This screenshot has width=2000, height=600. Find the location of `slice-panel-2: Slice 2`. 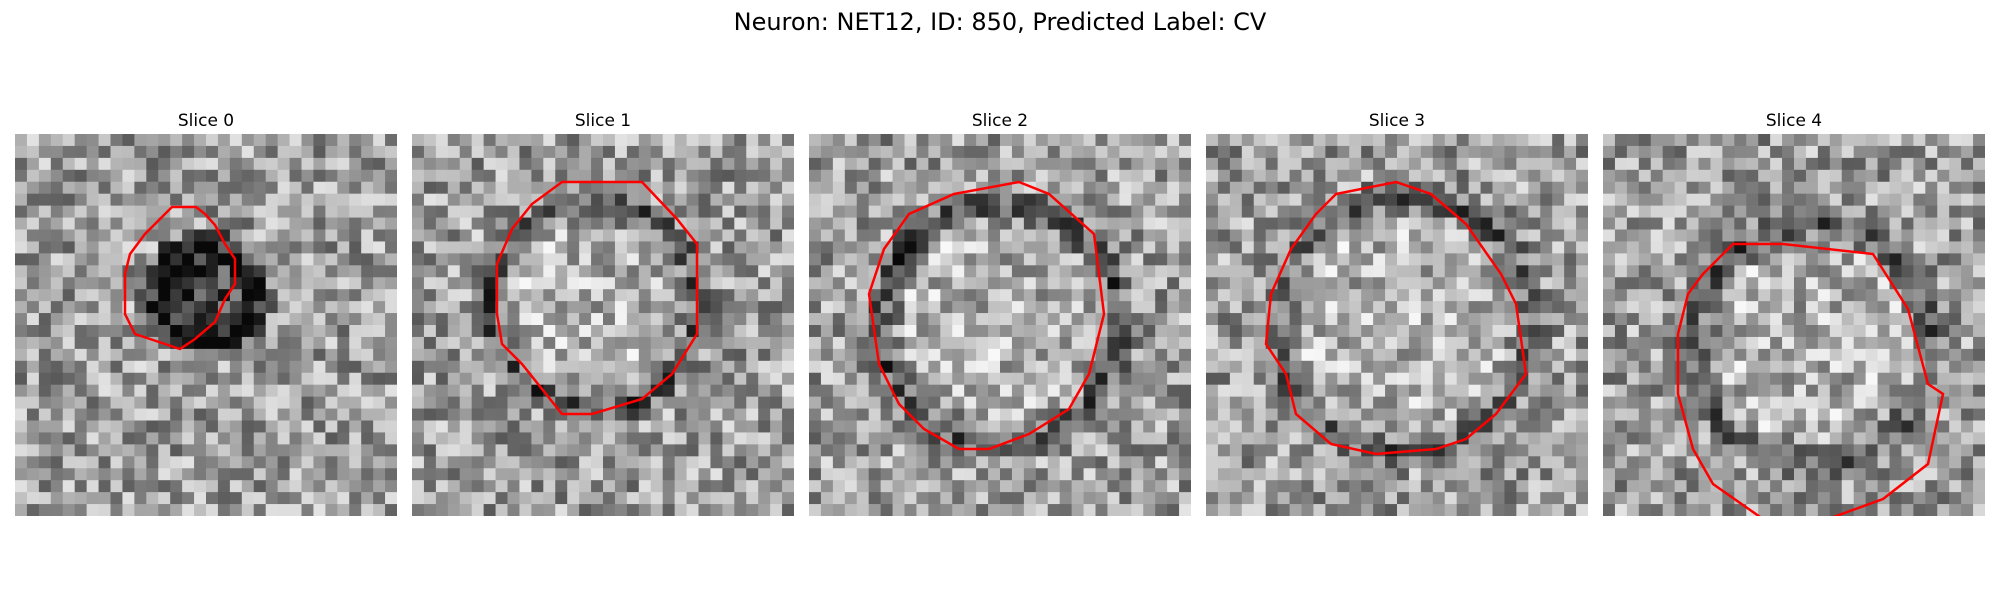

slice-panel-2: Slice 2 is located at coordinates (1000, 312).